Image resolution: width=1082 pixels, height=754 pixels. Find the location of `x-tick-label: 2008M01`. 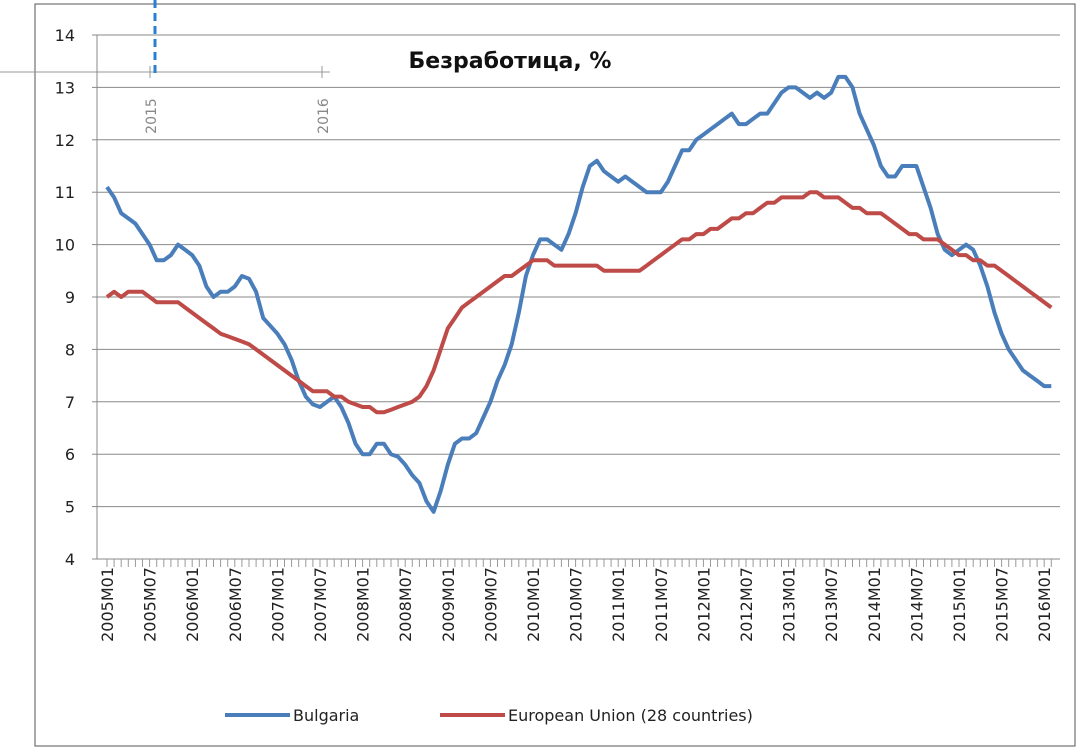

x-tick-label: 2008M01 is located at coordinates (363, 604).